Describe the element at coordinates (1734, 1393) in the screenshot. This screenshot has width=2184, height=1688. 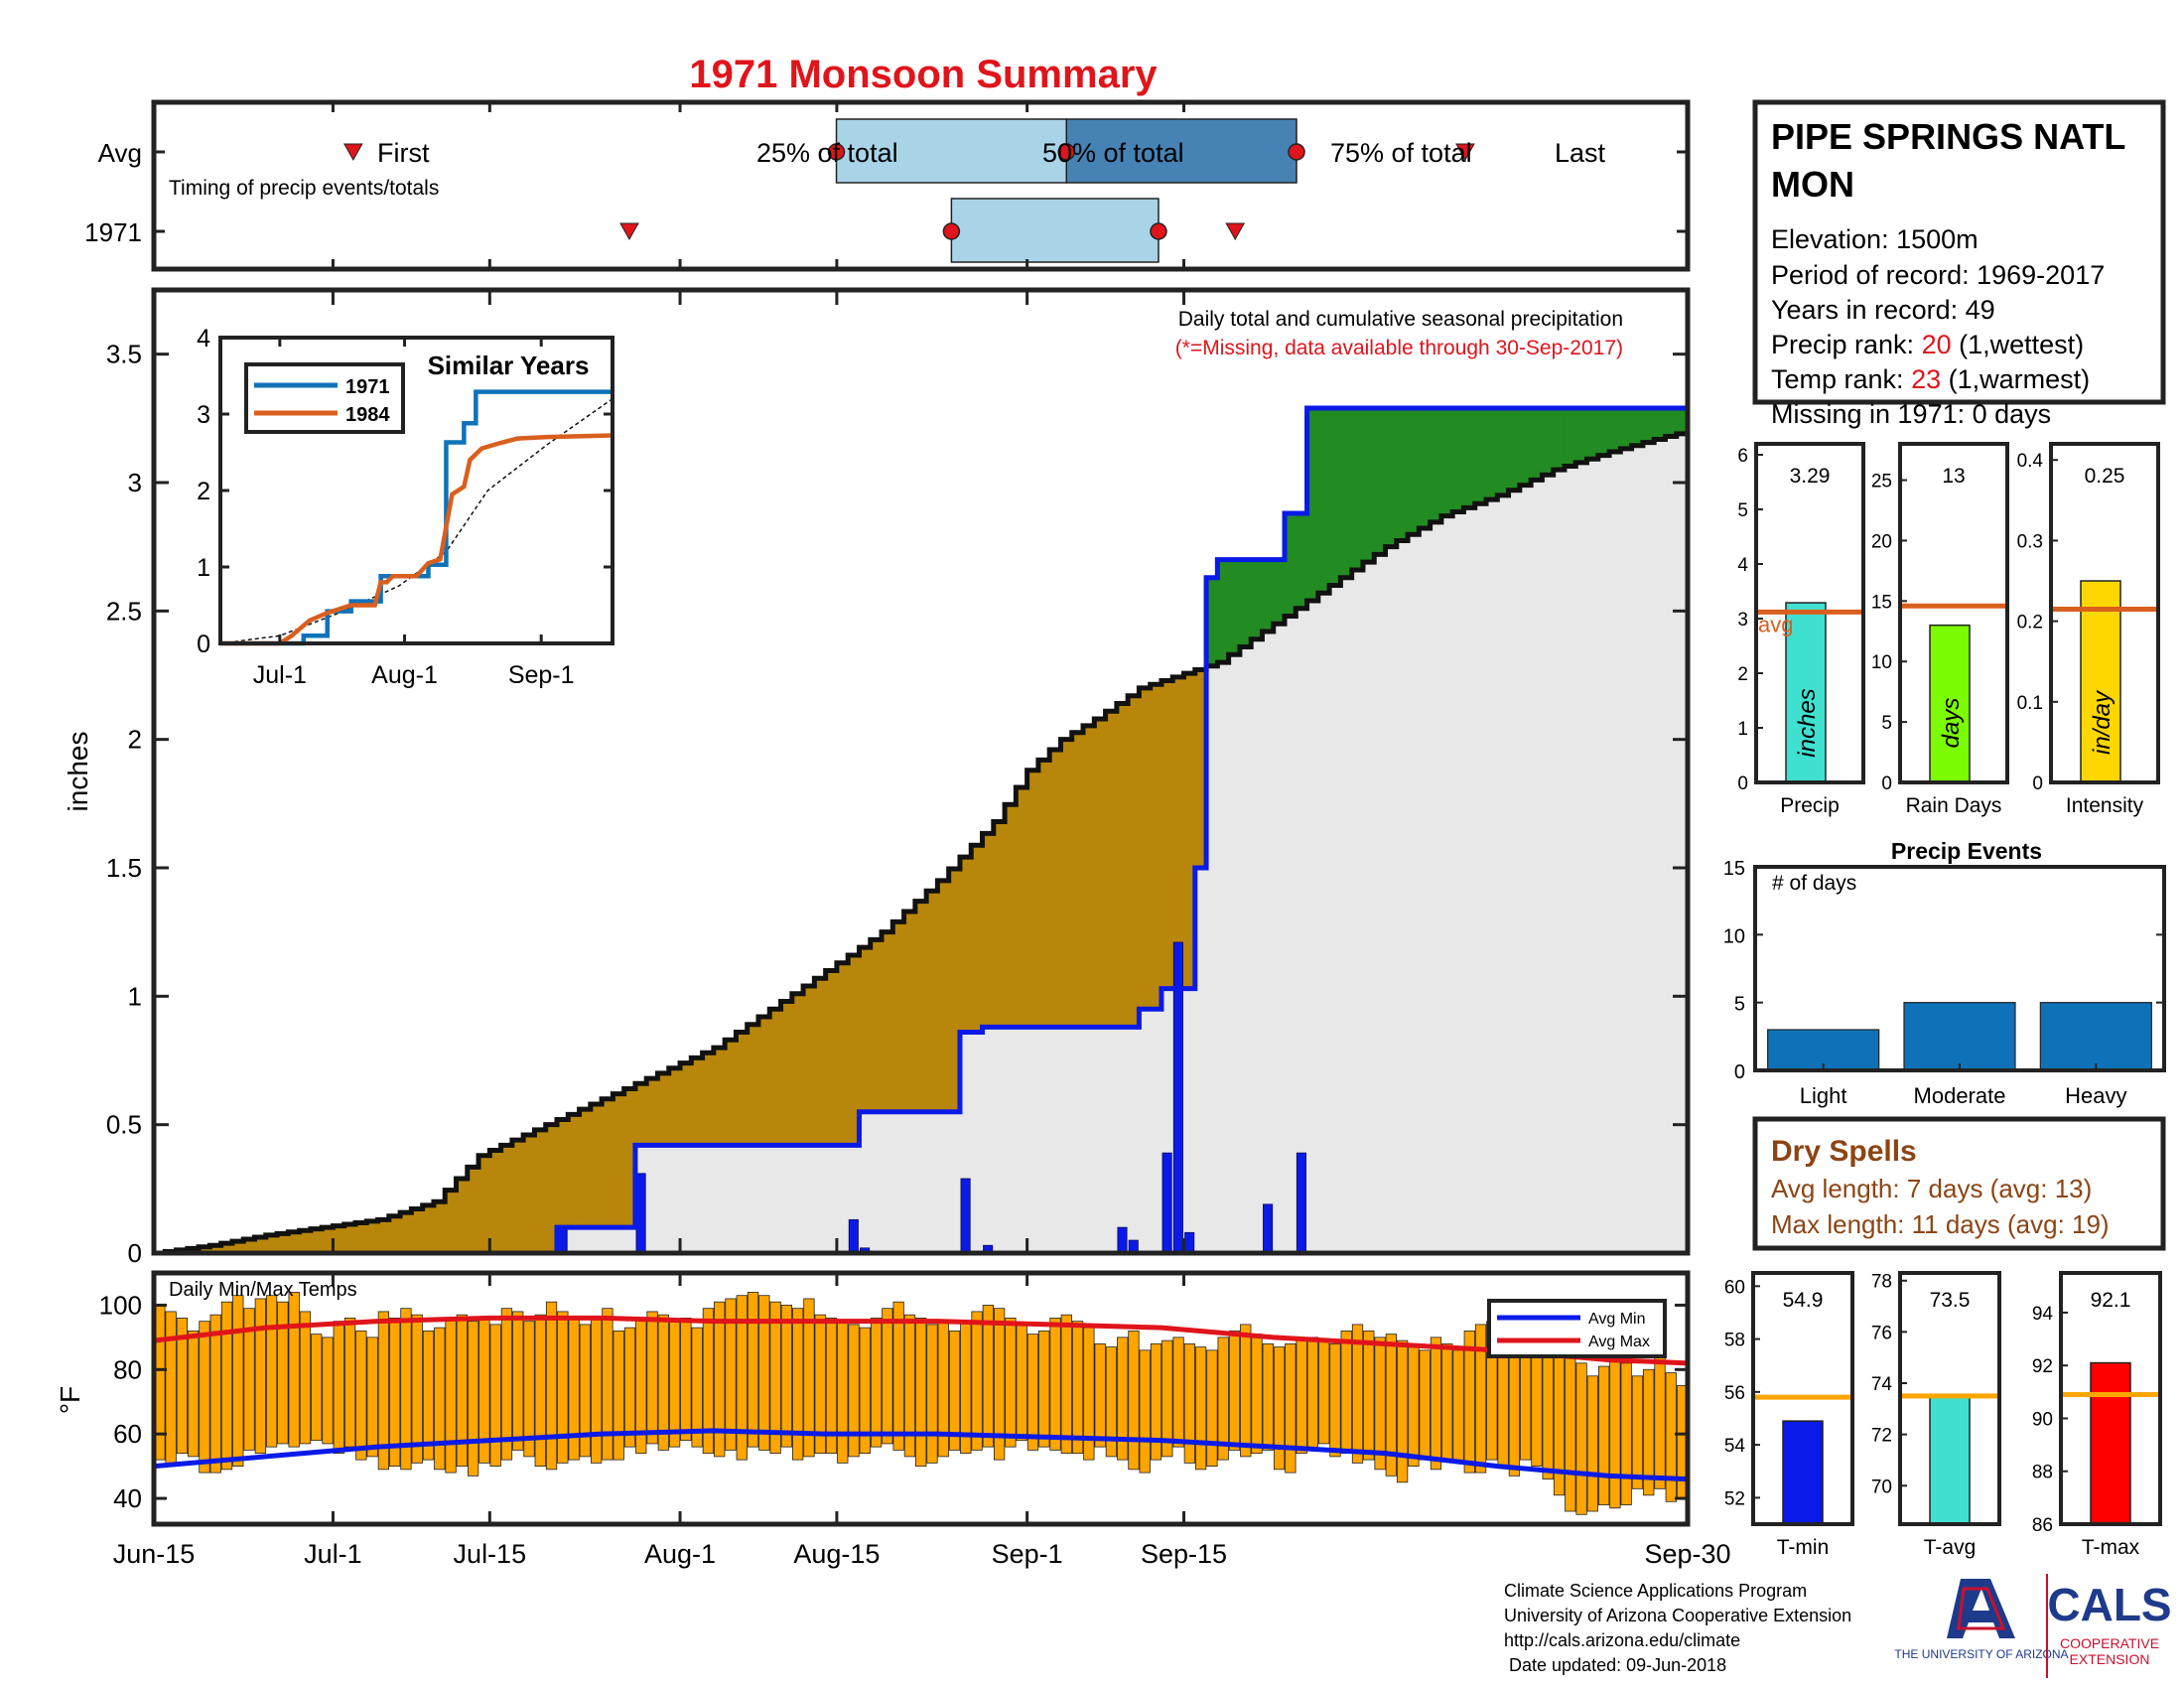
I see `temp-season-y-tick-label: 56` at that location.